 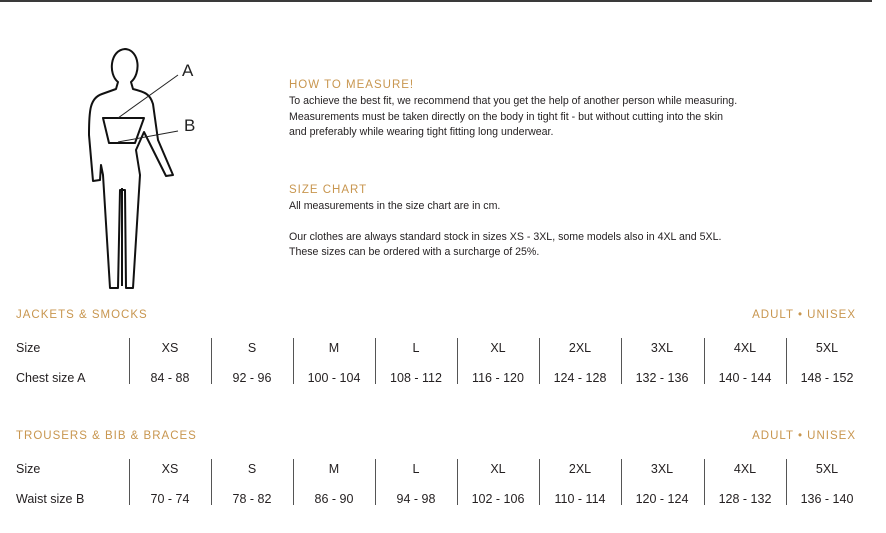 What do you see at coordinates (148, 136) in the screenshot?
I see `pointer-line-b` at bounding box center [148, 136].